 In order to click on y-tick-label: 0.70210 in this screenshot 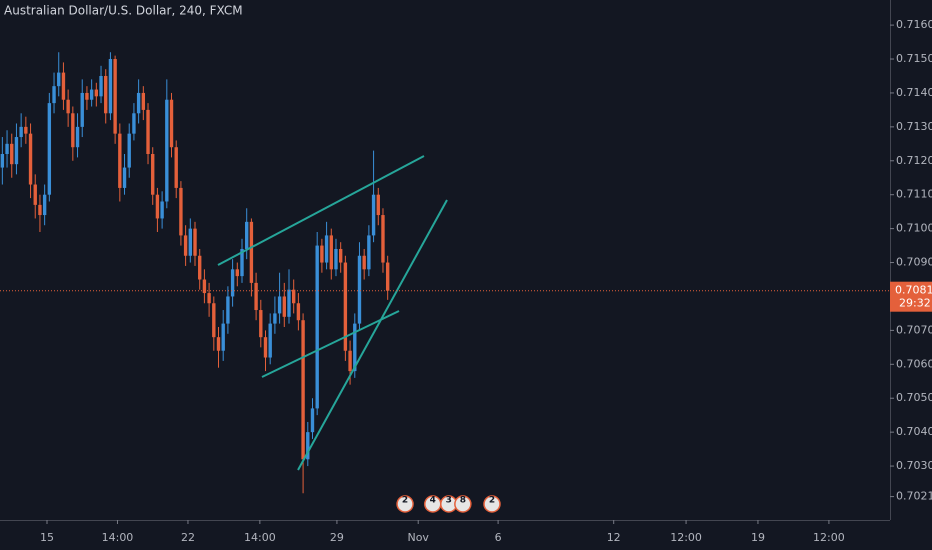, I will do `click(914, 496)`.